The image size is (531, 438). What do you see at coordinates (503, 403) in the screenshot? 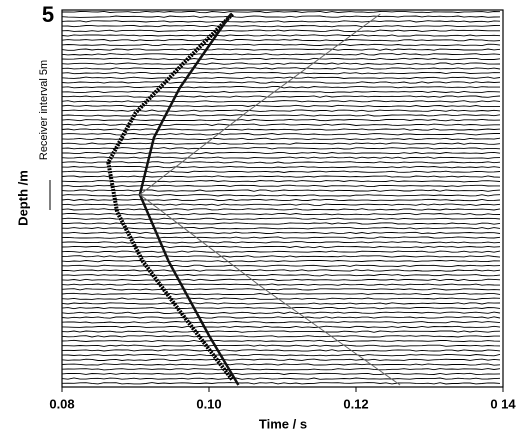
I see `x-tick-label: 0 14` at bounding box center [503, 403].